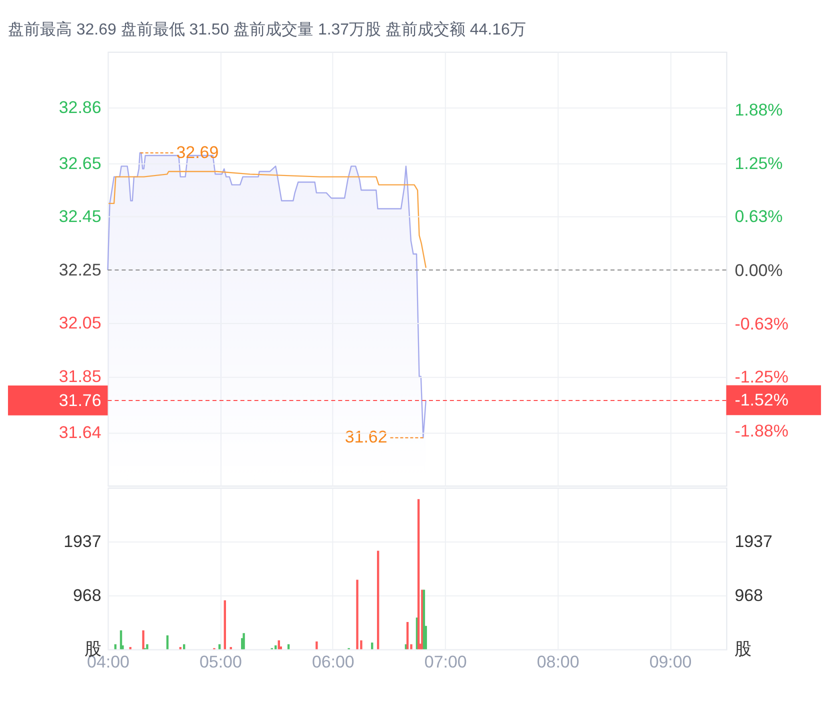 The height and width of the screenshot is (701, 822). Describe the element at coordinates (753, 542) in the screenshot. I see `y2-tick-label: 1937` at that location.